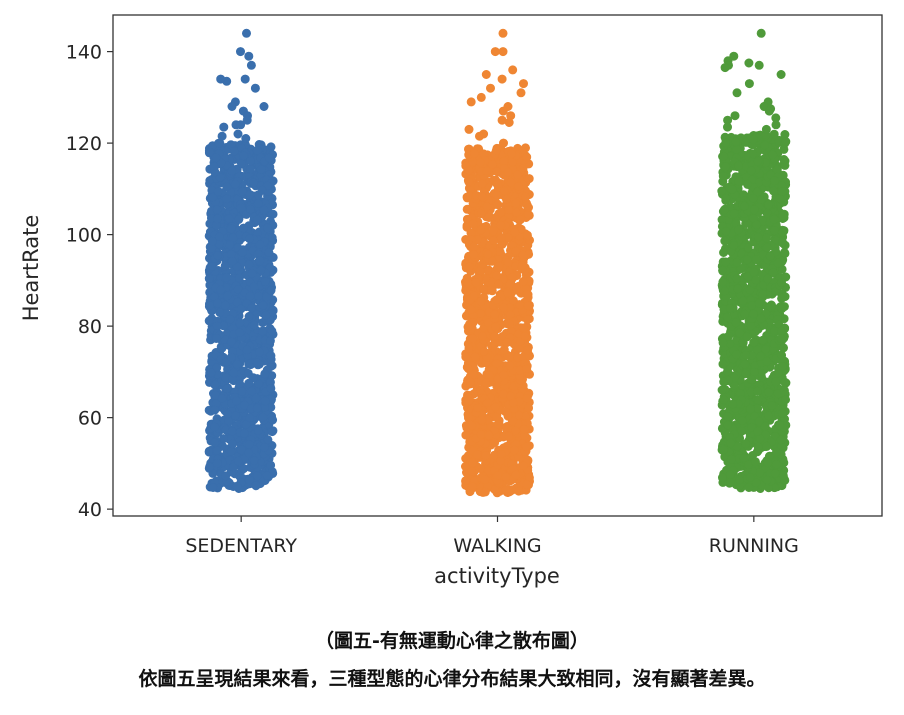  What do you see at coordinates (241, 546) in the screenshot?
I see `x-tick-label: SEDENTARY` at bounding box center [241, 546].